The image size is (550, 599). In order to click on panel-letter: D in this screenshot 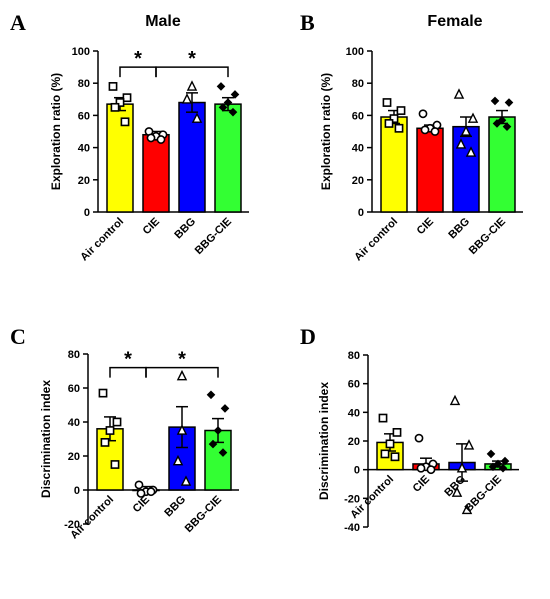, I will do `click(308, 336)`.